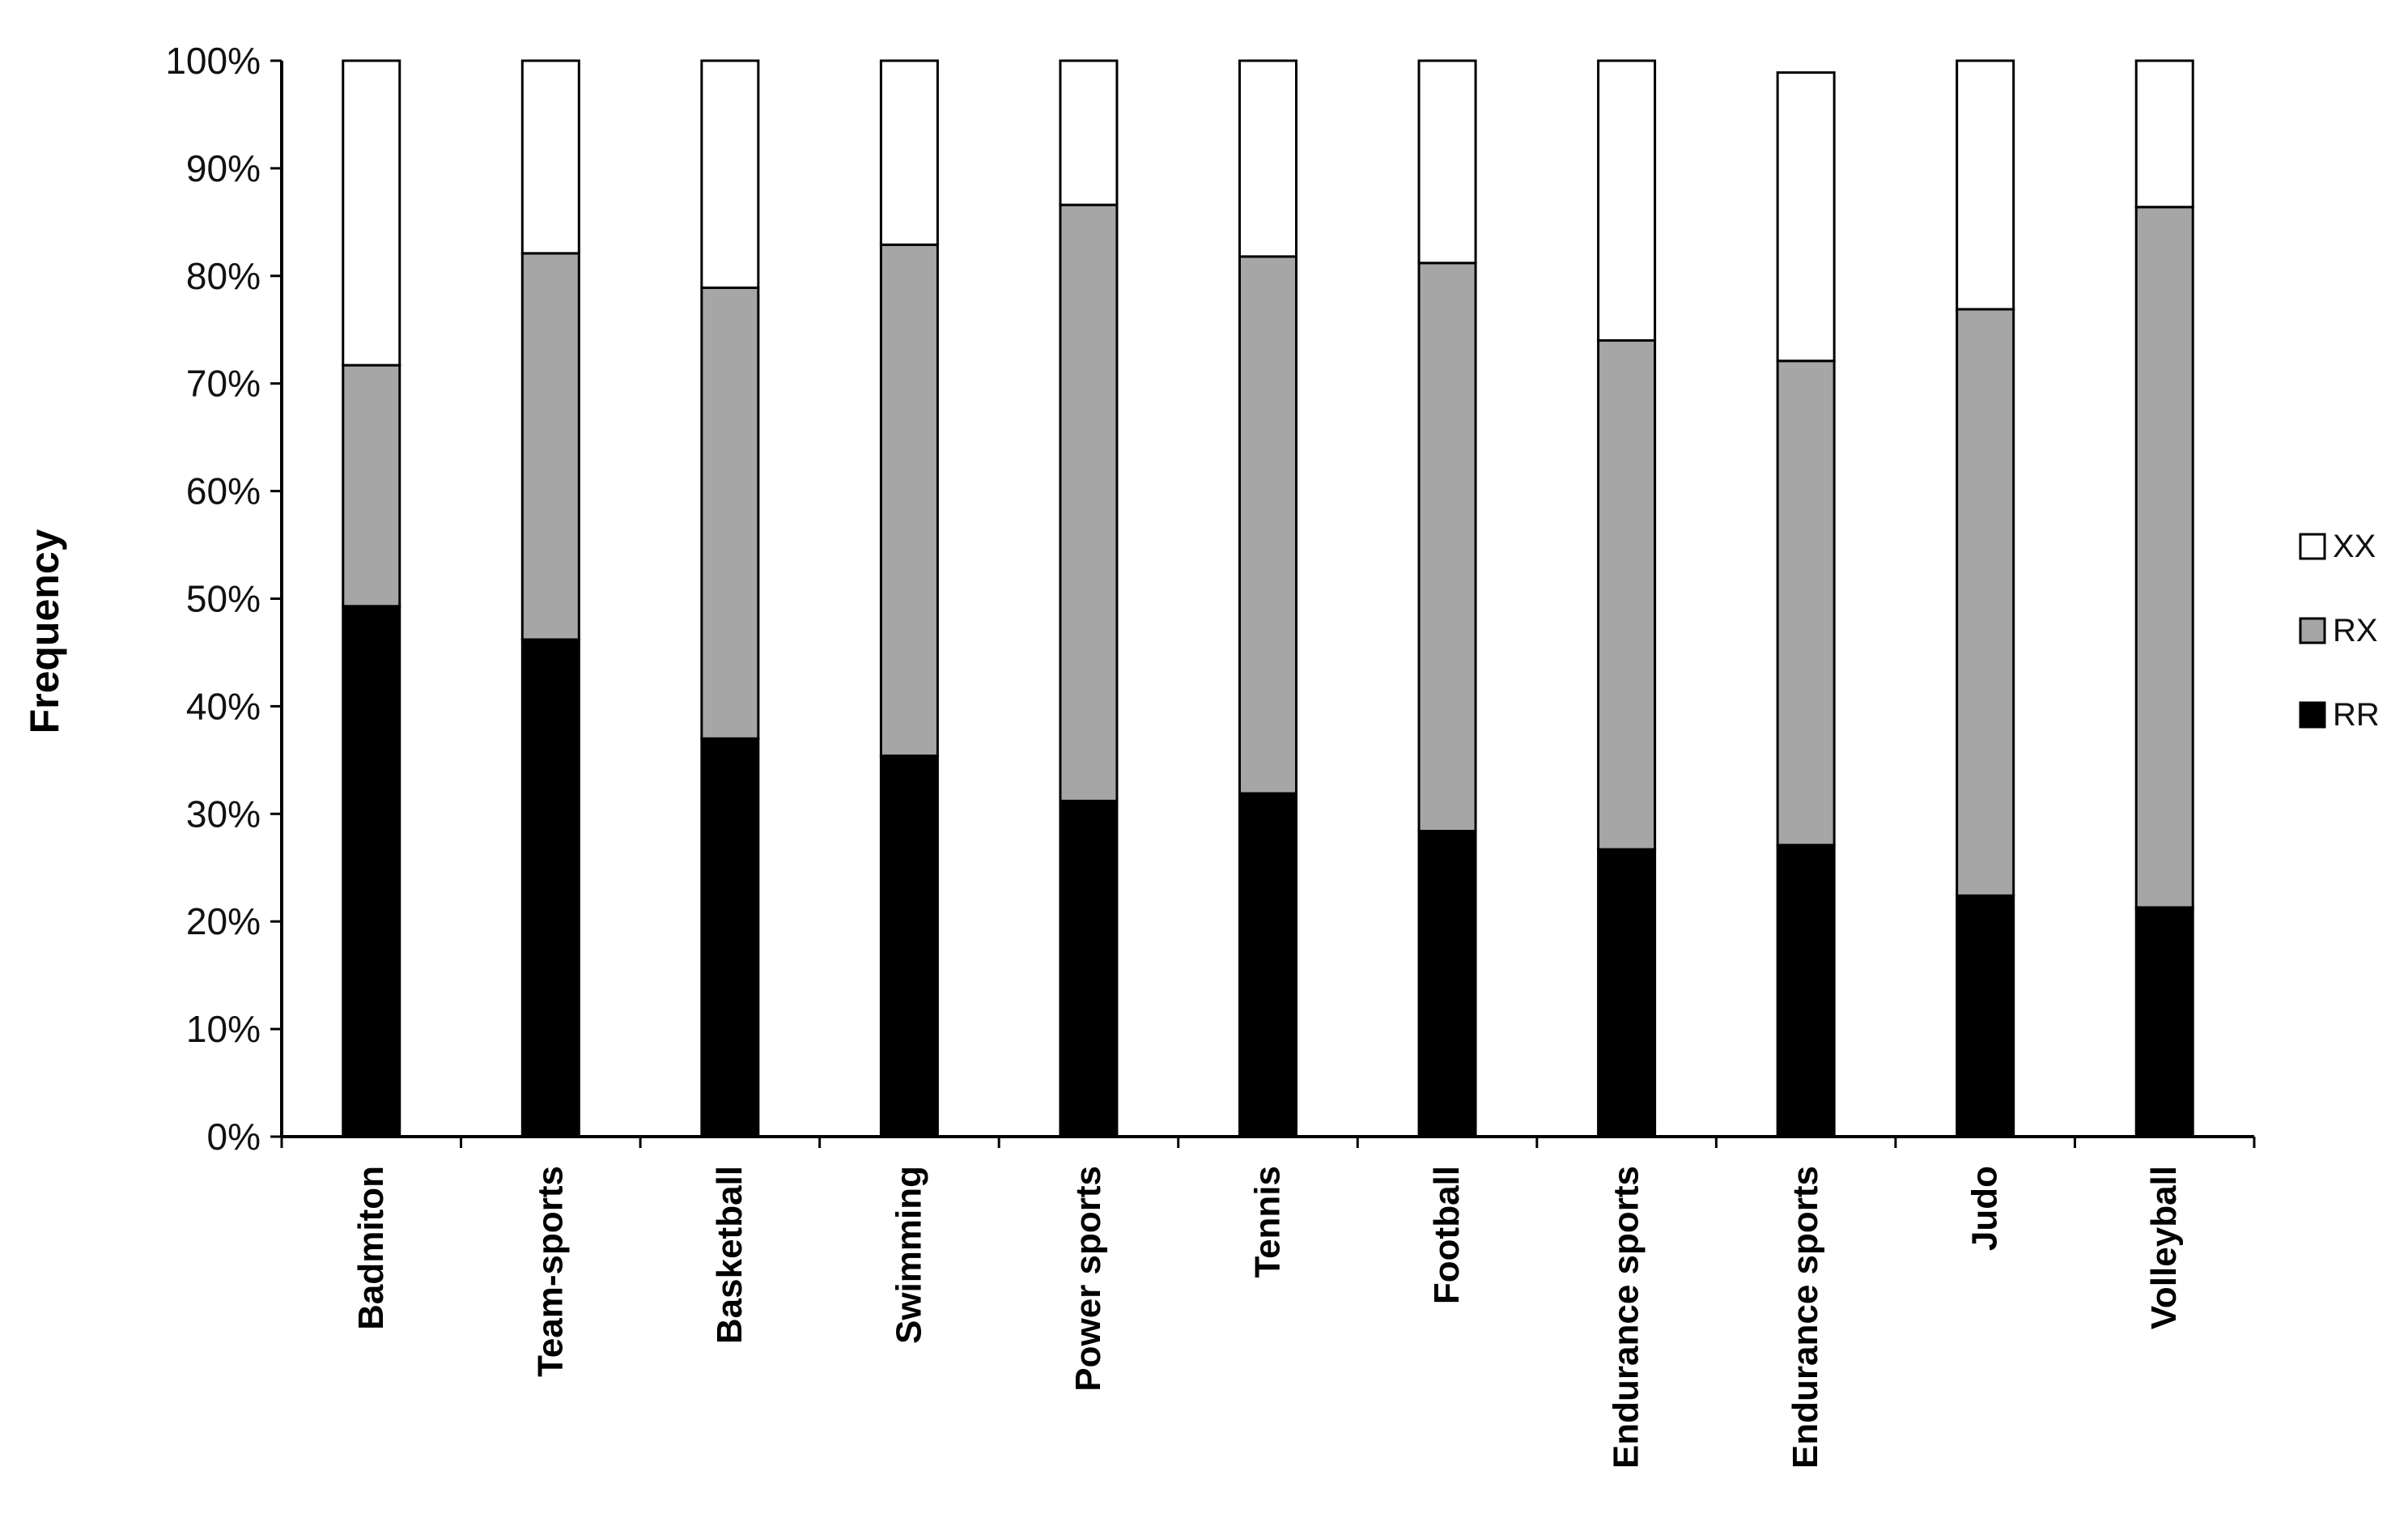  I want to click on y-tick-label: 10%, so click(223, 1029).